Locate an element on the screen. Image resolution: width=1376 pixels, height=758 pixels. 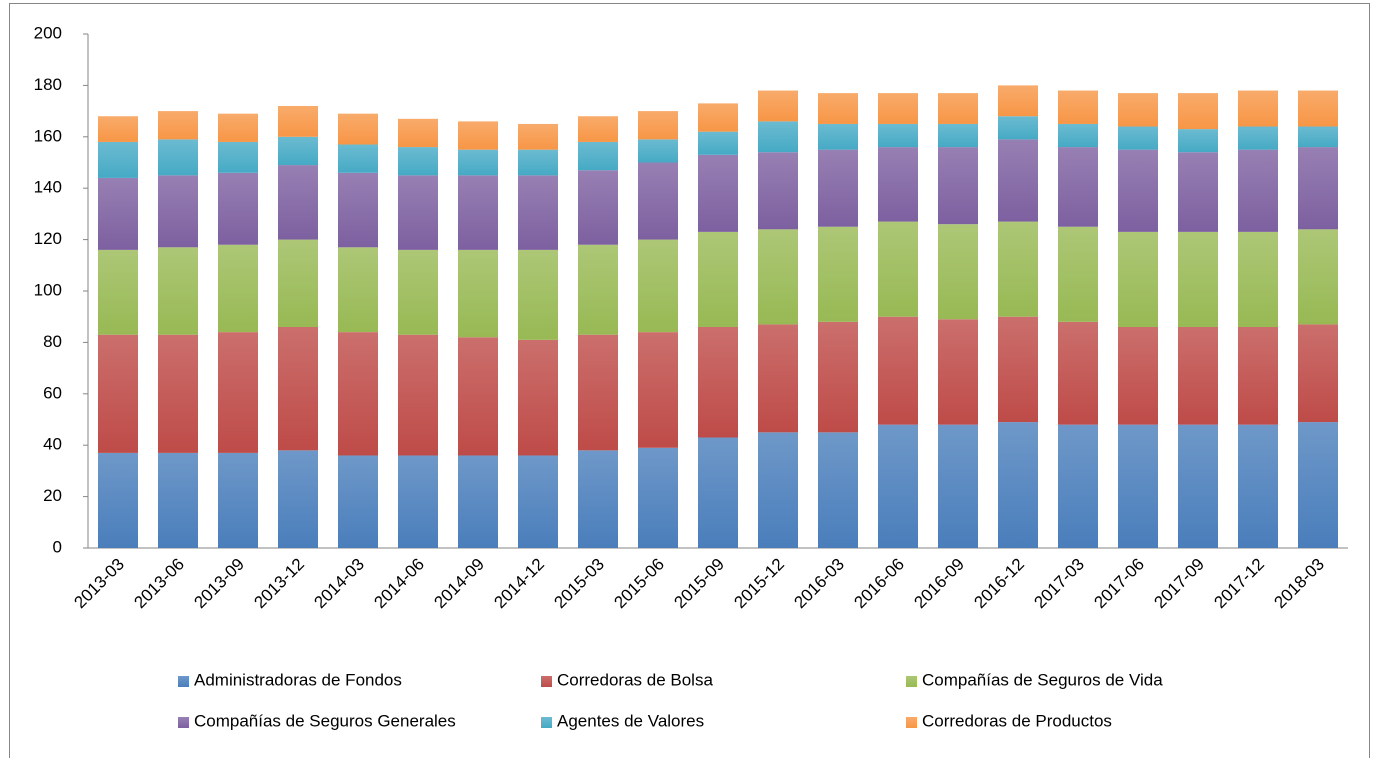
x-tick-label: 2014-12 is located at coordinates (519, 584).